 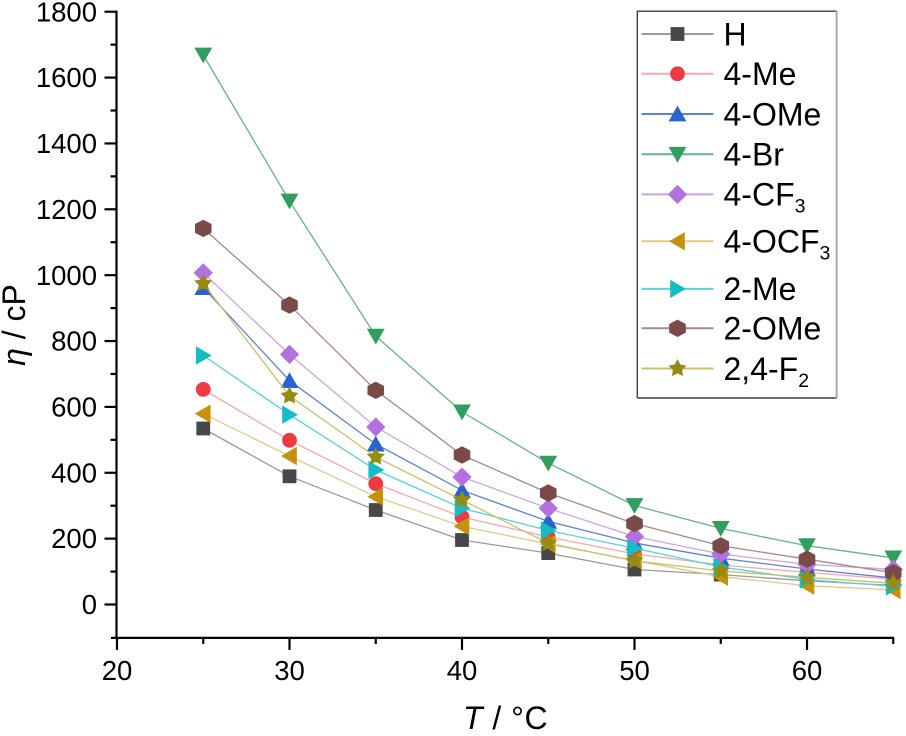 What do you see at coordinates (634, 670) in the screenshot?
I see `svg-text: 50` at bounding box center [634, 670].